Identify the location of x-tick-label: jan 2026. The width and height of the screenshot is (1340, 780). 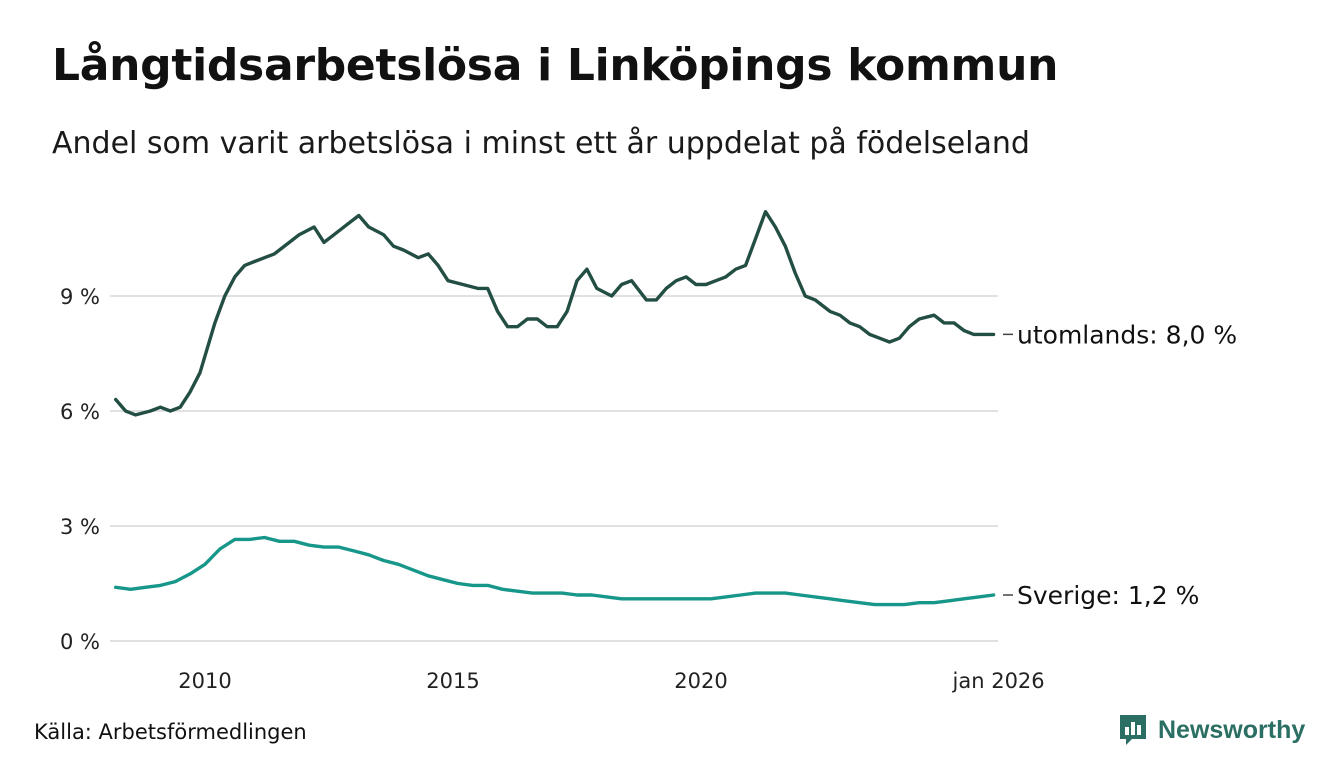
(998, 681).